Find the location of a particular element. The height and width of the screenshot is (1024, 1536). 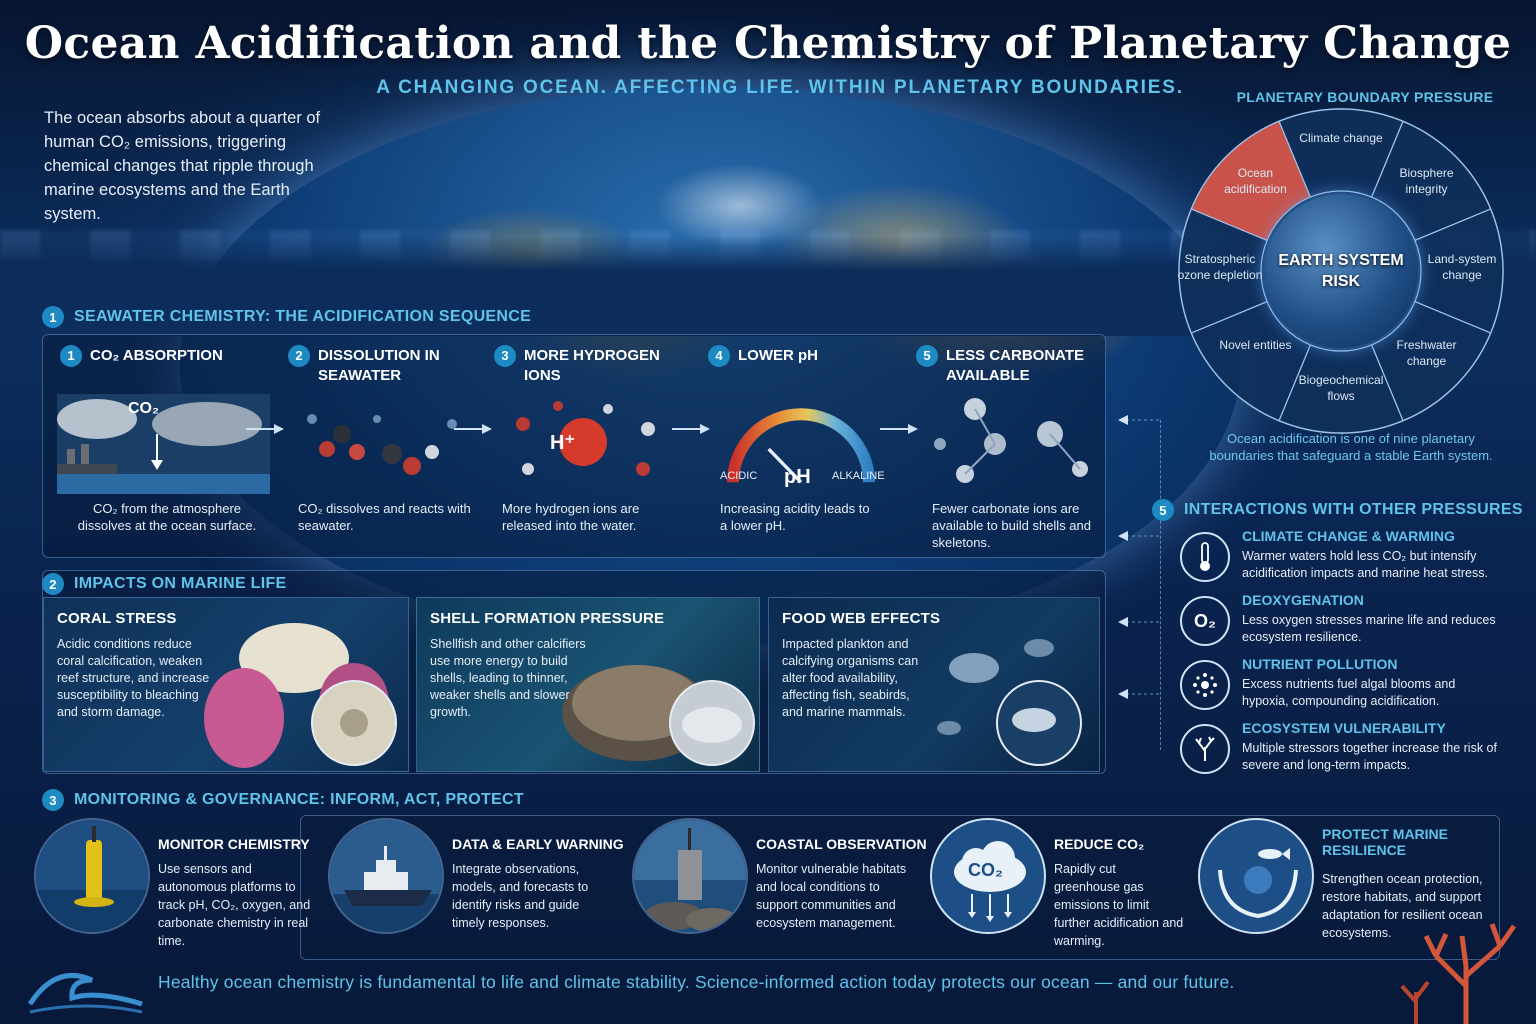

section-number-badge: 1 is located at coordinates (53, 317).